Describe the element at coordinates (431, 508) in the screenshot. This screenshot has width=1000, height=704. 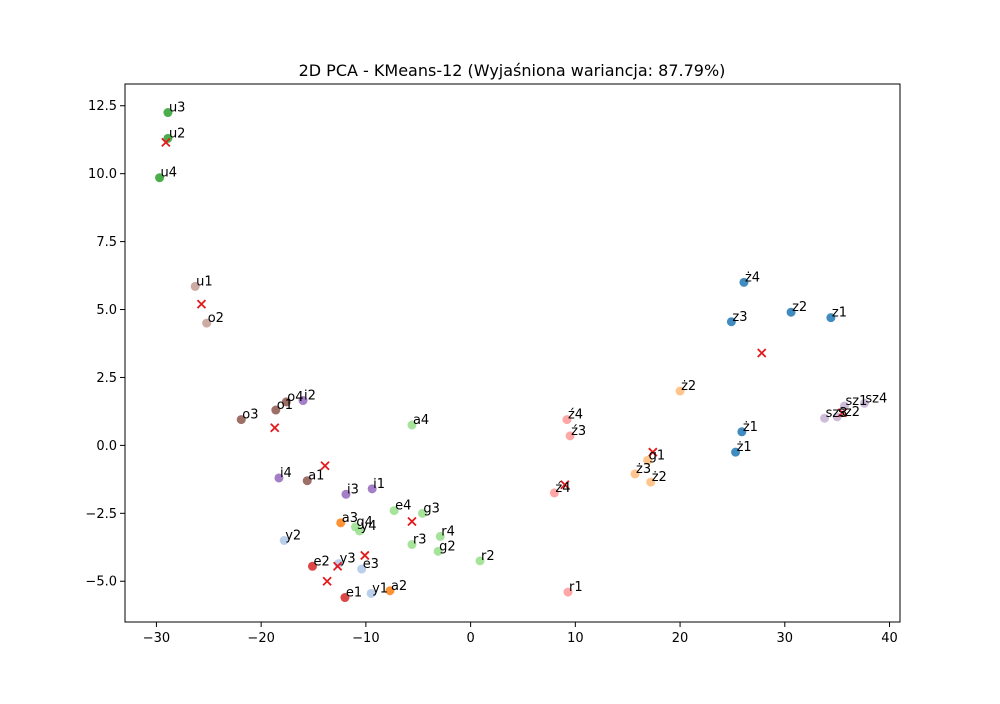
I see `point-label: g3` at that location.